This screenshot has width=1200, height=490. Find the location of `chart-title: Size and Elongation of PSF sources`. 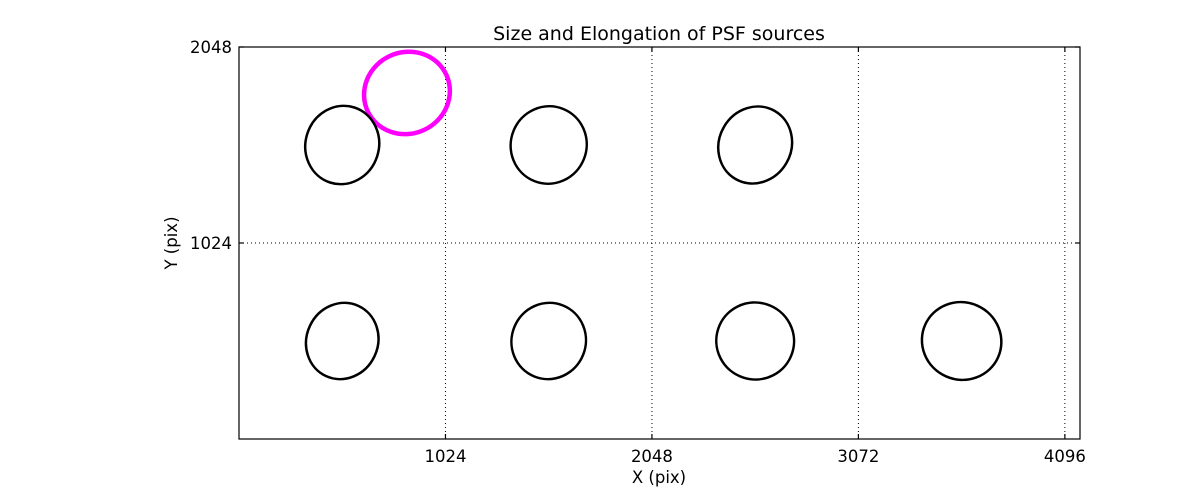

chart-title: Size and Elongation of PSF sources is located at coordinates (659, 34).